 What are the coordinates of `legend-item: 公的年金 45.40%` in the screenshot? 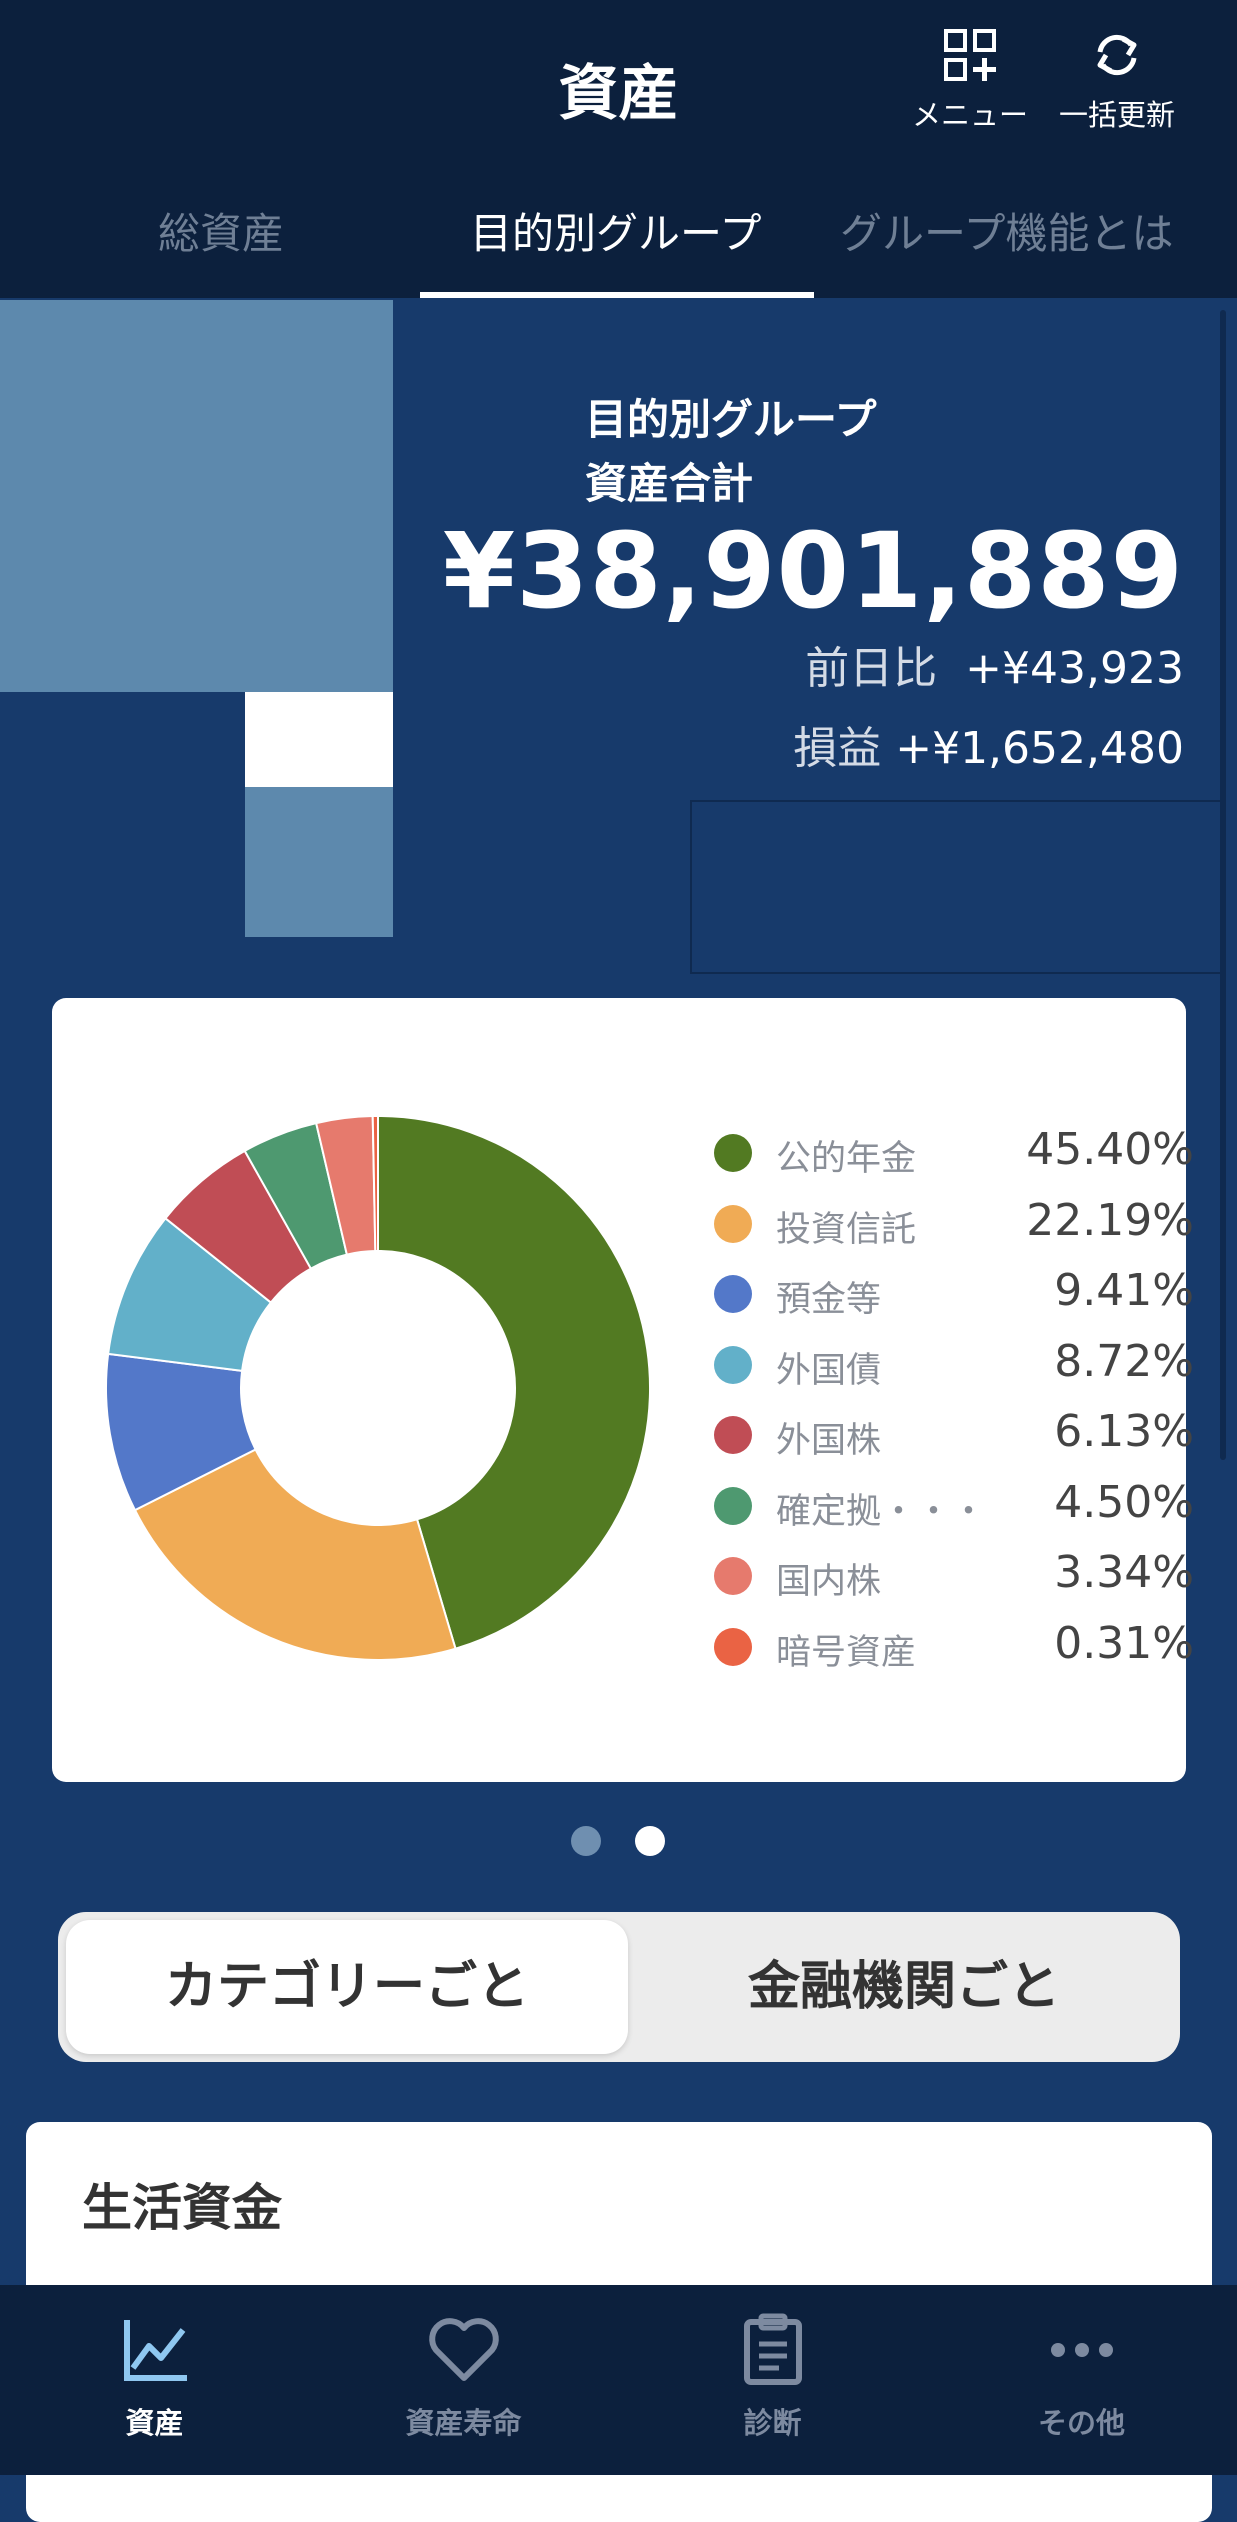 It's located at (954, 1154).